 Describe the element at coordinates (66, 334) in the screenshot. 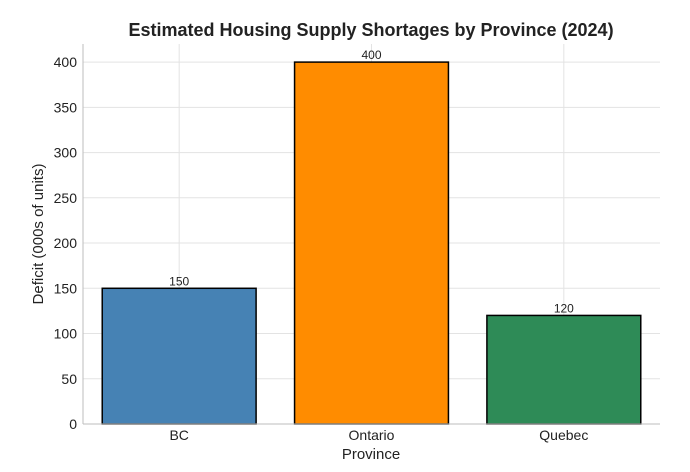

I see `y-tick-label: 100` at that location.